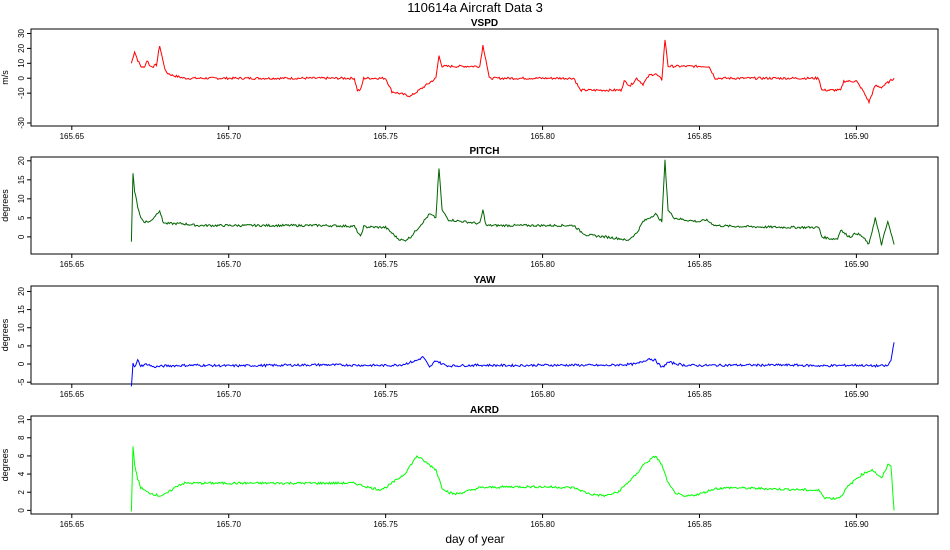 This screenshot has width=950, height=550. I want to click on y-tick-label: -30, so click(21, 123).